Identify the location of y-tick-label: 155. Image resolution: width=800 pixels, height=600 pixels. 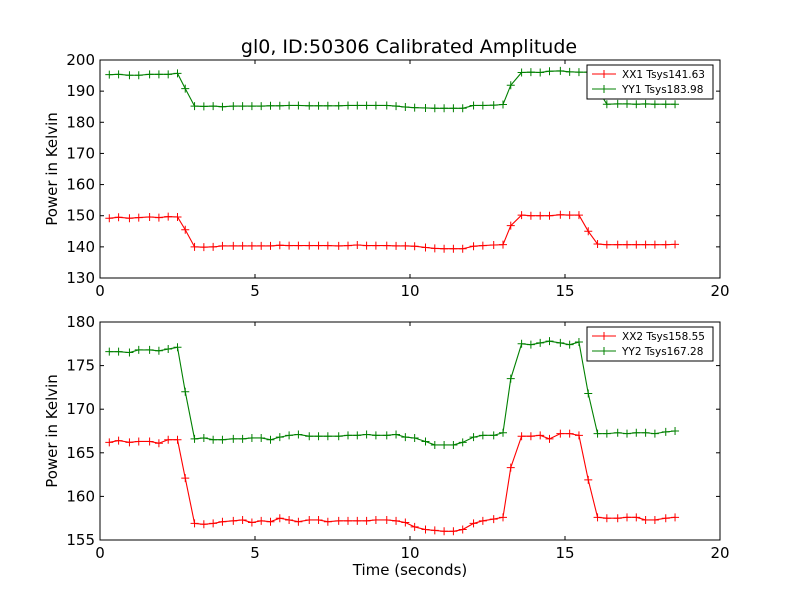
(80, 540).